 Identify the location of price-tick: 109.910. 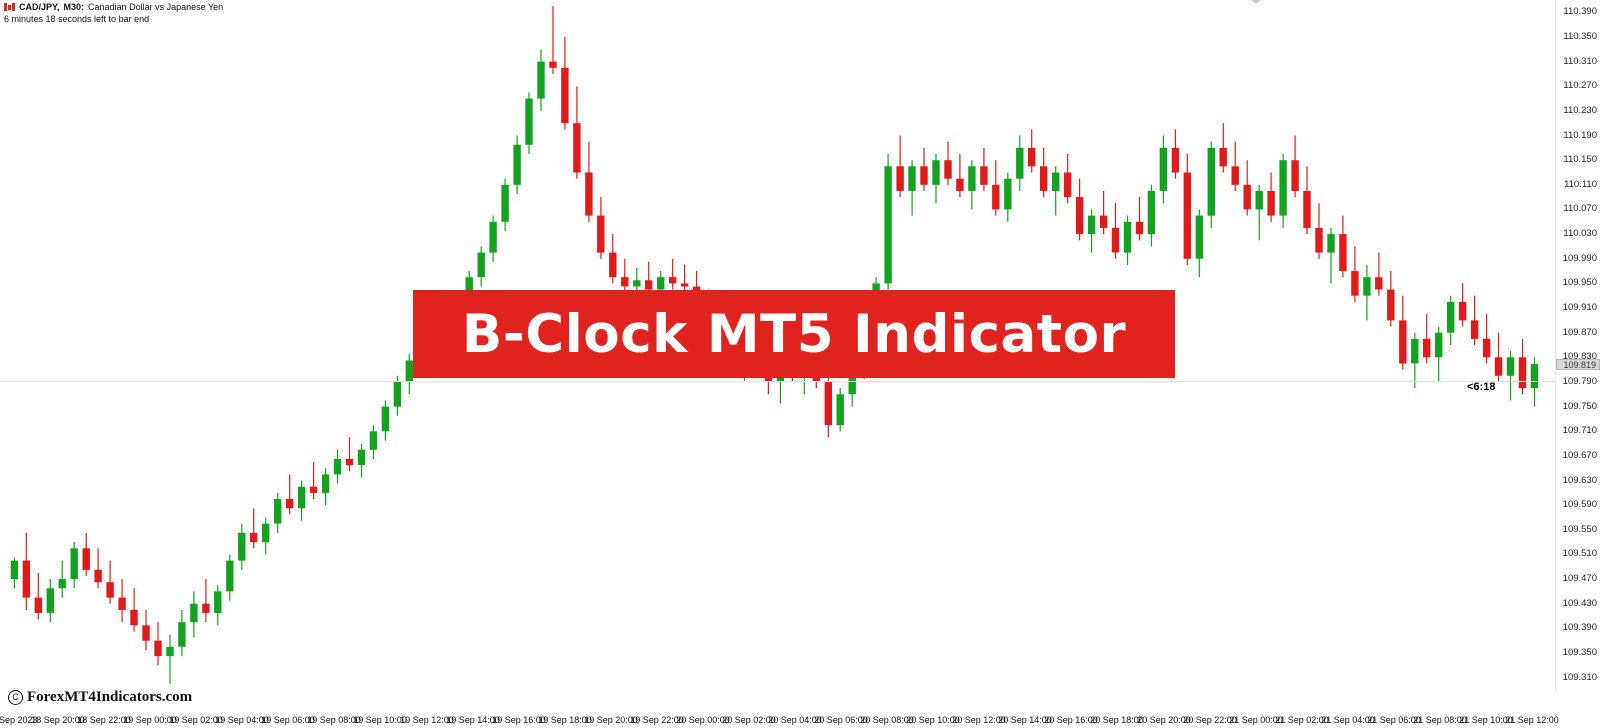
(1579, 308).